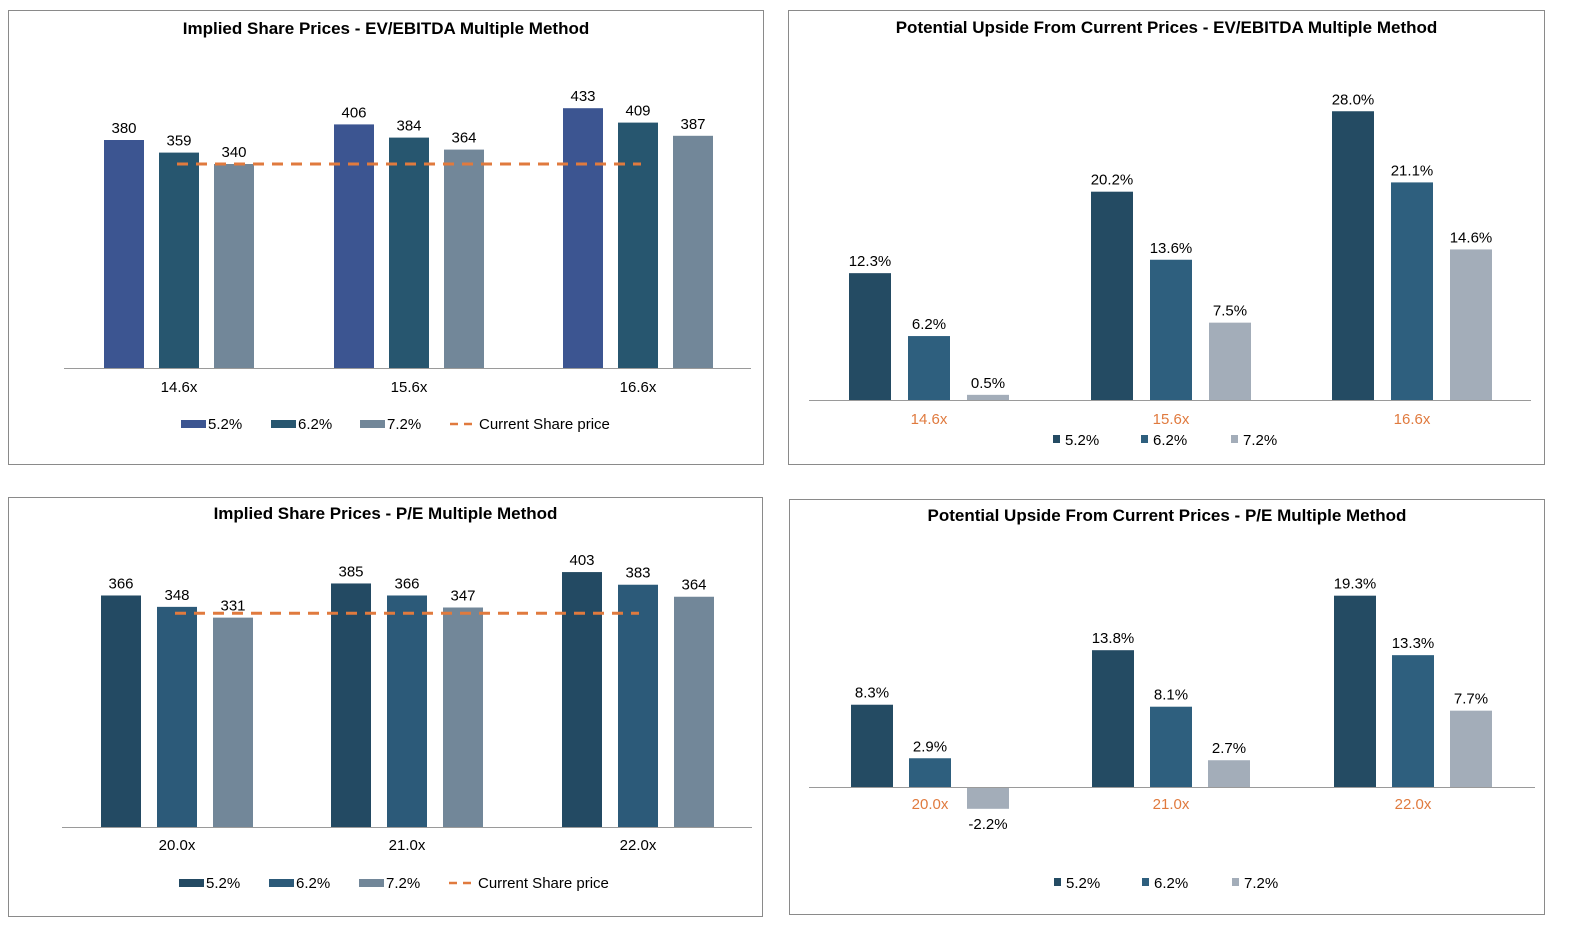 Image resolution: width=1588 pixels, height=940 pixels. What do you see at coordinates (1471, 699) in the screenshot?
I see `data-label: 7.7%` at bounding box center [1471, 699].